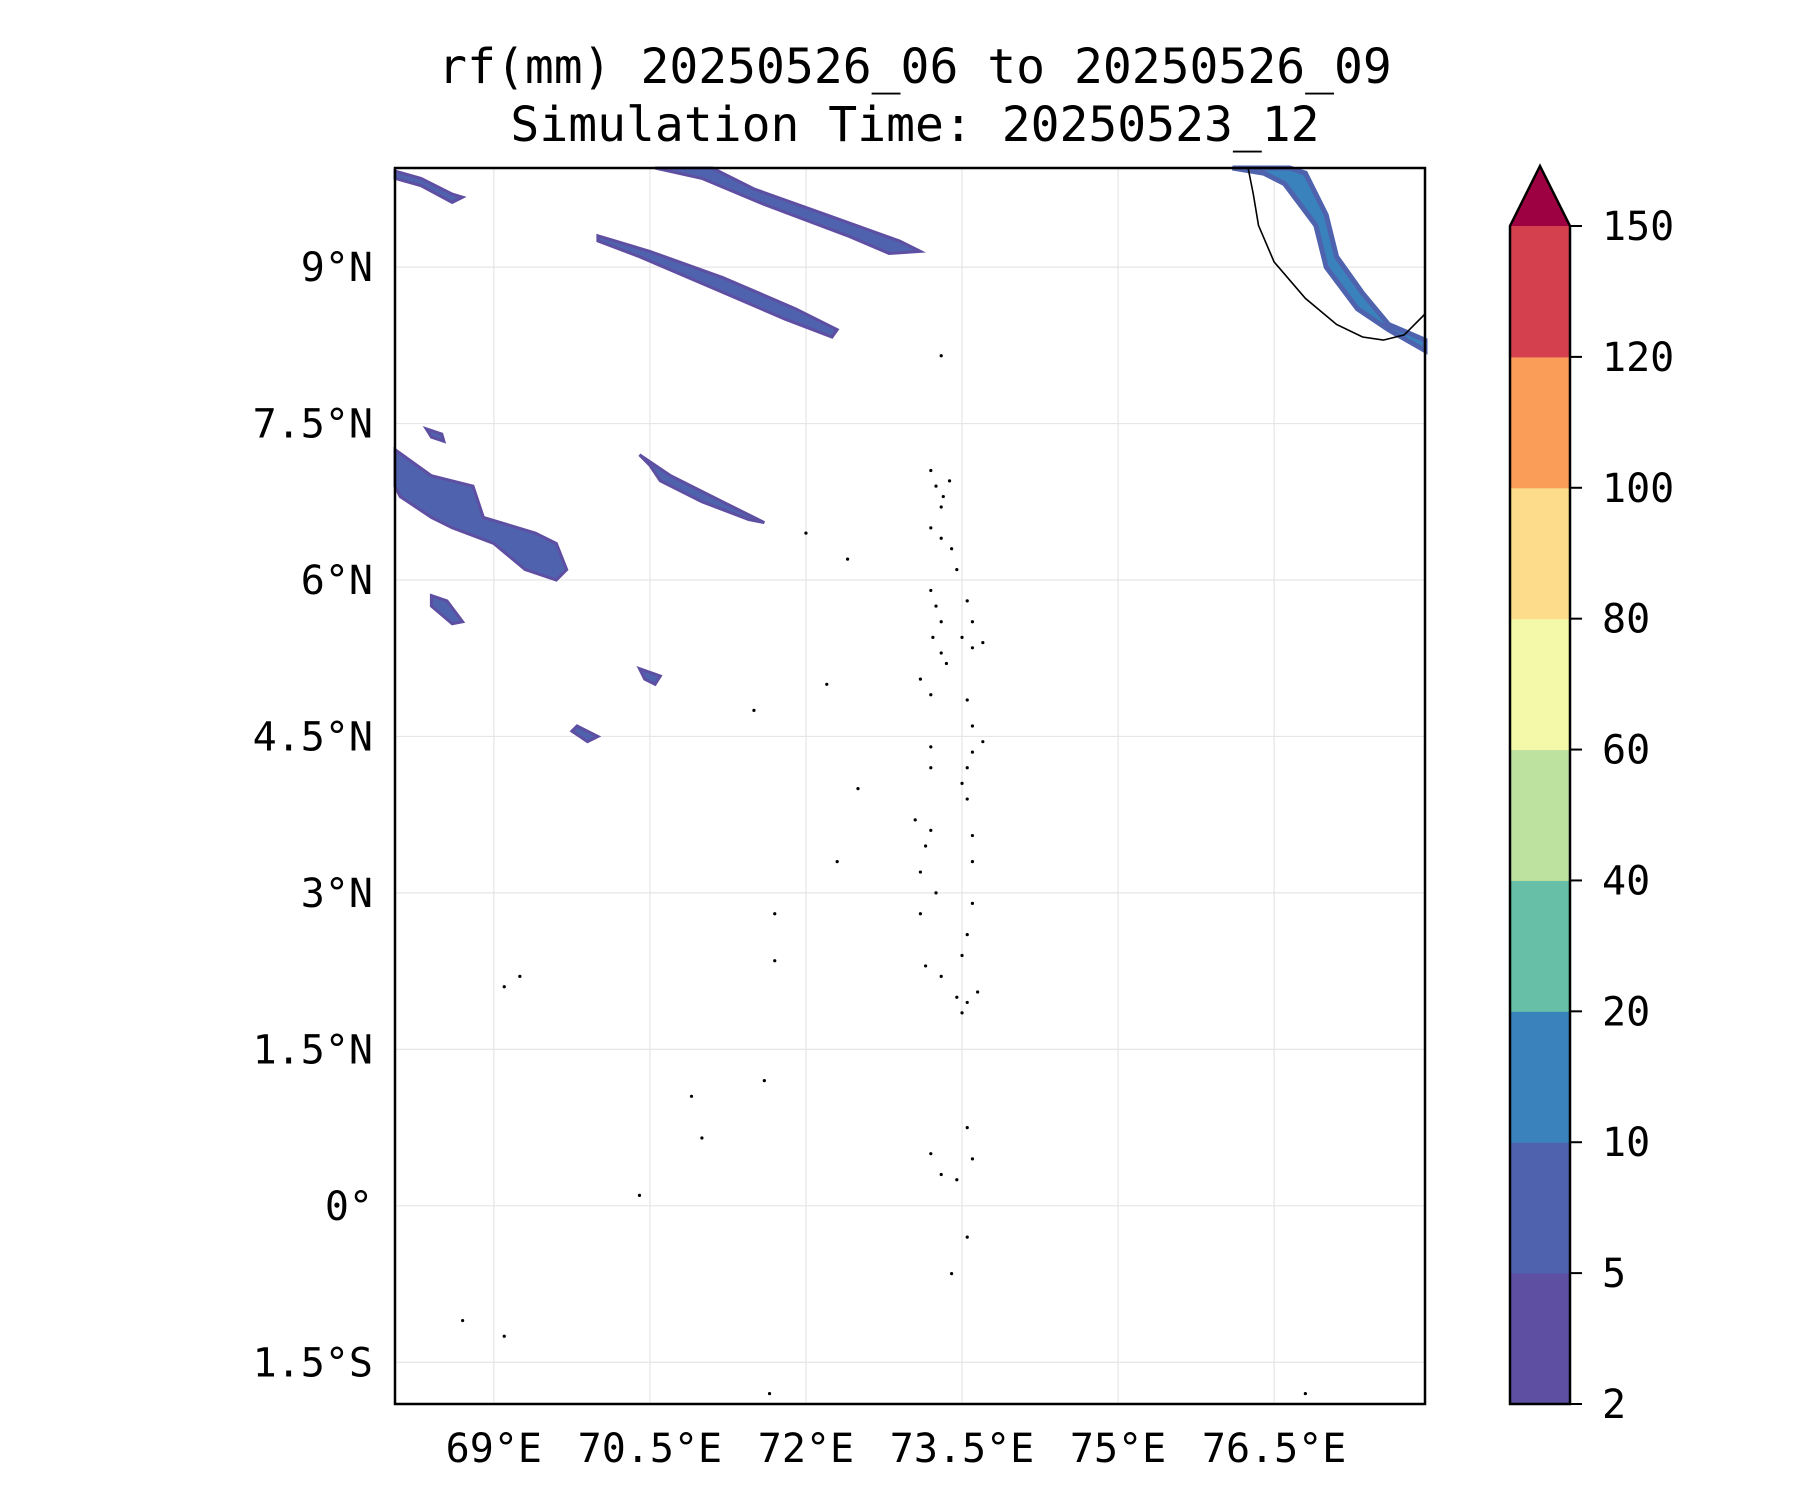  What do you see at coordinates (962, 1449) in the screenshot?
I see `lon-tick-label: 73.5°E` at bounding box center [962, 1449].